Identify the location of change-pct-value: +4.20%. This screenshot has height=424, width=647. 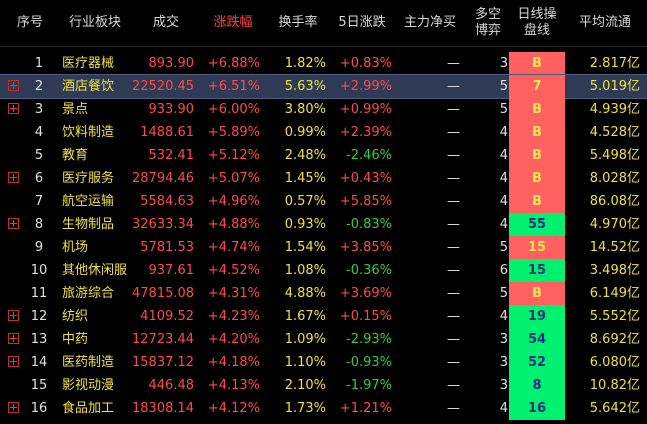
(233, 339).